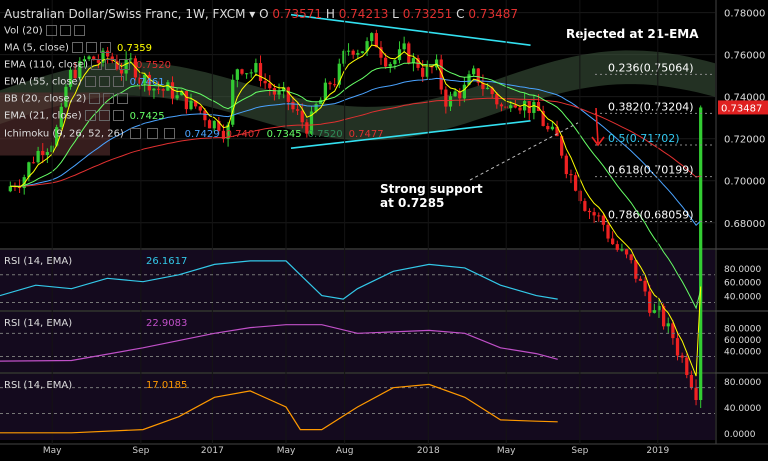 This screenshot has width=768, height=461. Describe the element at coordinates (87, 65) in the screenshot. I see `indicator-row: EMA (110, close) 0.7520` at that location.